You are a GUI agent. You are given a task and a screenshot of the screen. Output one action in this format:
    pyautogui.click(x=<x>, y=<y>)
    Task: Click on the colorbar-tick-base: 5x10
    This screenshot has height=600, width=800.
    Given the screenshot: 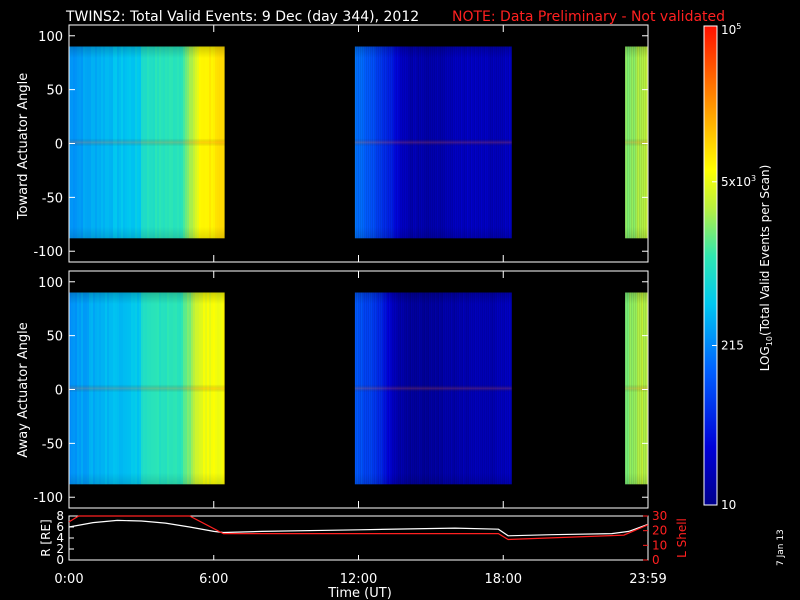 What is the action you would take?
    pyautogui.click(x=736, y=182)
    